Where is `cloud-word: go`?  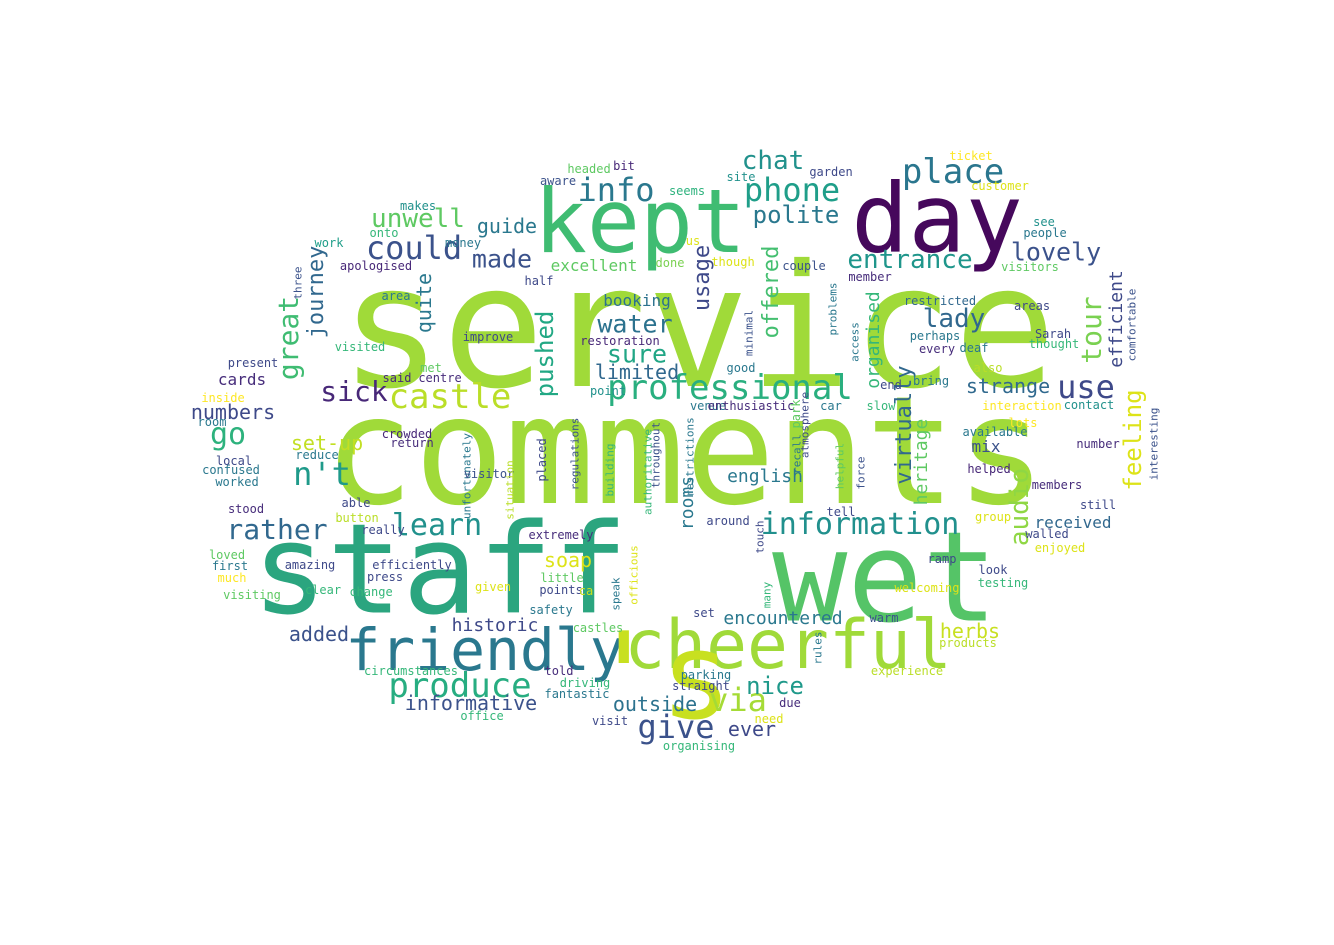
cloud-word: go is located at coordinates (228, 434).